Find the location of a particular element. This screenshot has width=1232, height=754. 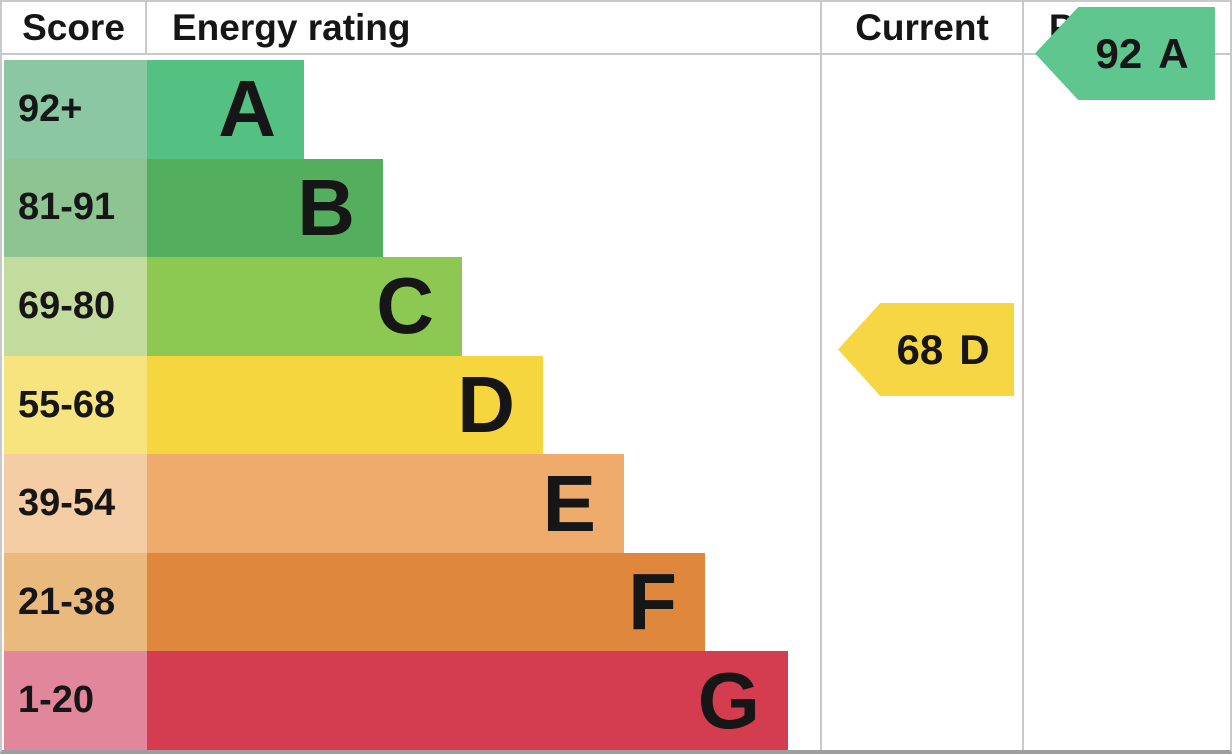

current-rating-arrow: 68 D is located at coordinates (926, 349).